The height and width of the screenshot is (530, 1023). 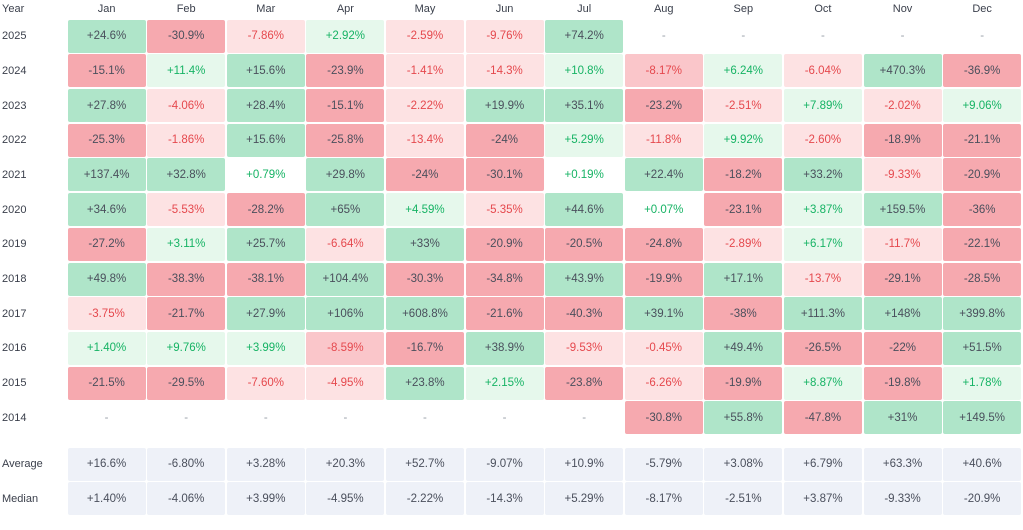 I want to click on return-cell-2020-oct: +3.87%, so click(x=822, y=210).